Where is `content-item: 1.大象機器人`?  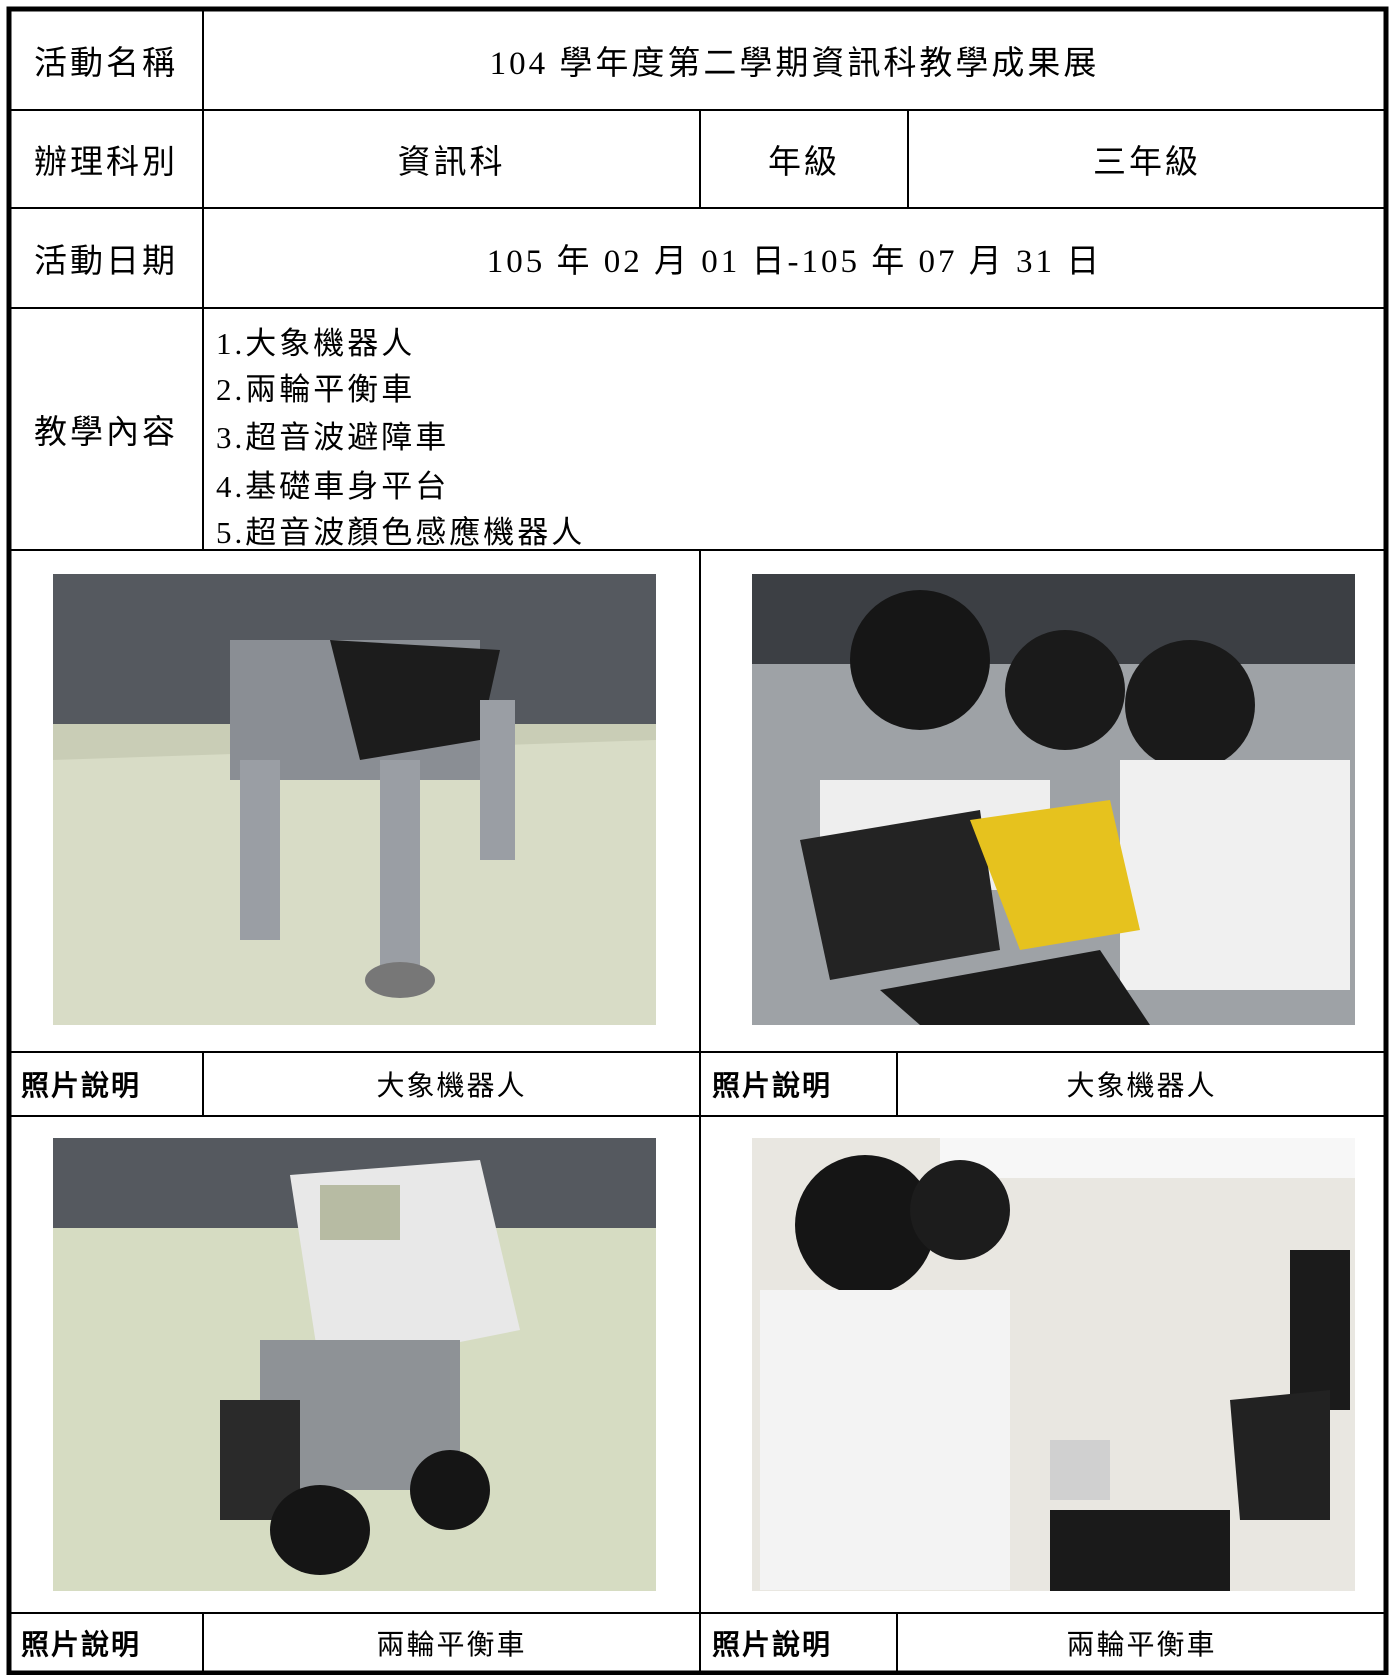 content-item: 1.大象機器人 is located at coordinates (316, 343).